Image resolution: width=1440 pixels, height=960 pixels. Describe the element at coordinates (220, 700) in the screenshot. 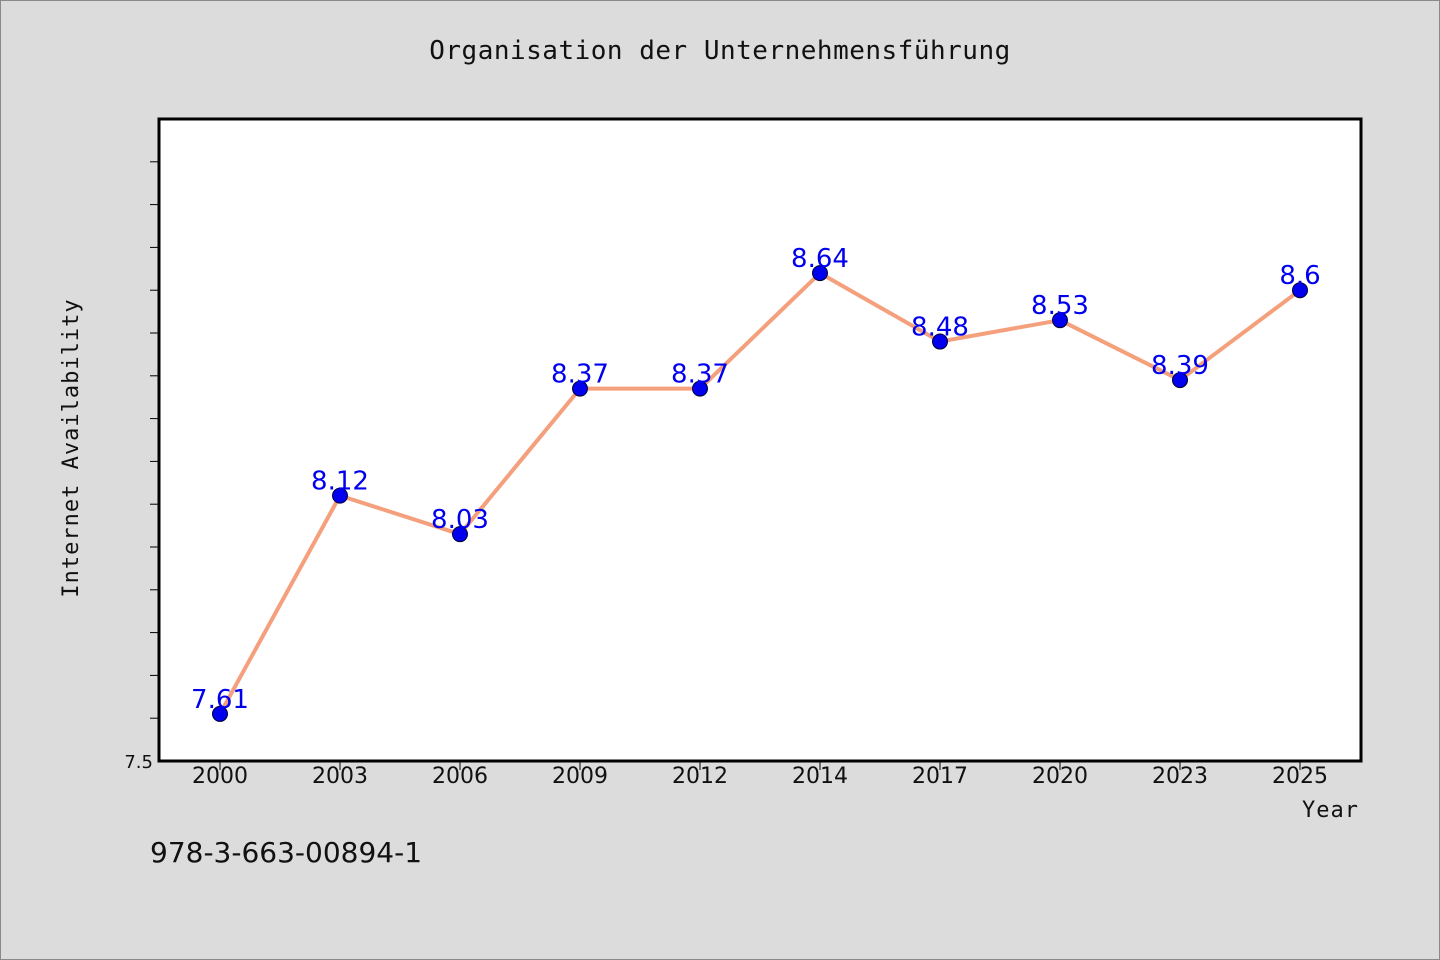

I see `data-label: 7.61` at that location.